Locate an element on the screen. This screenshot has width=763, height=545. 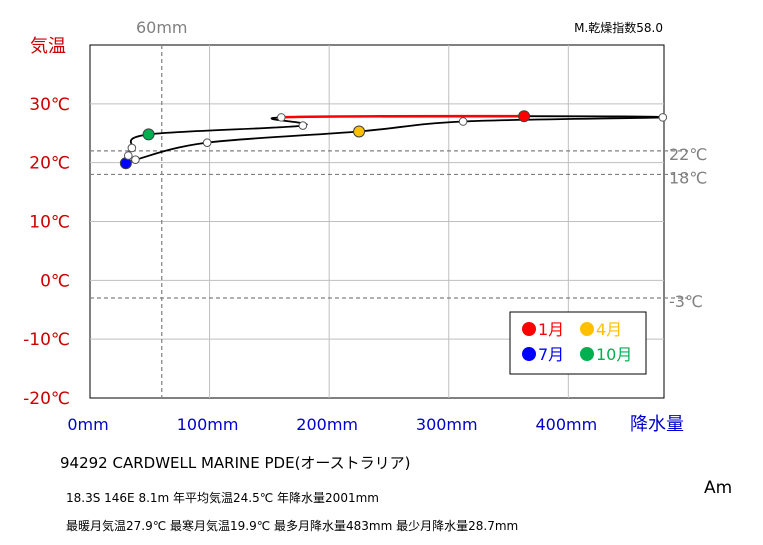
x-tick-label: 400mm is located at coordinates (566, 424).